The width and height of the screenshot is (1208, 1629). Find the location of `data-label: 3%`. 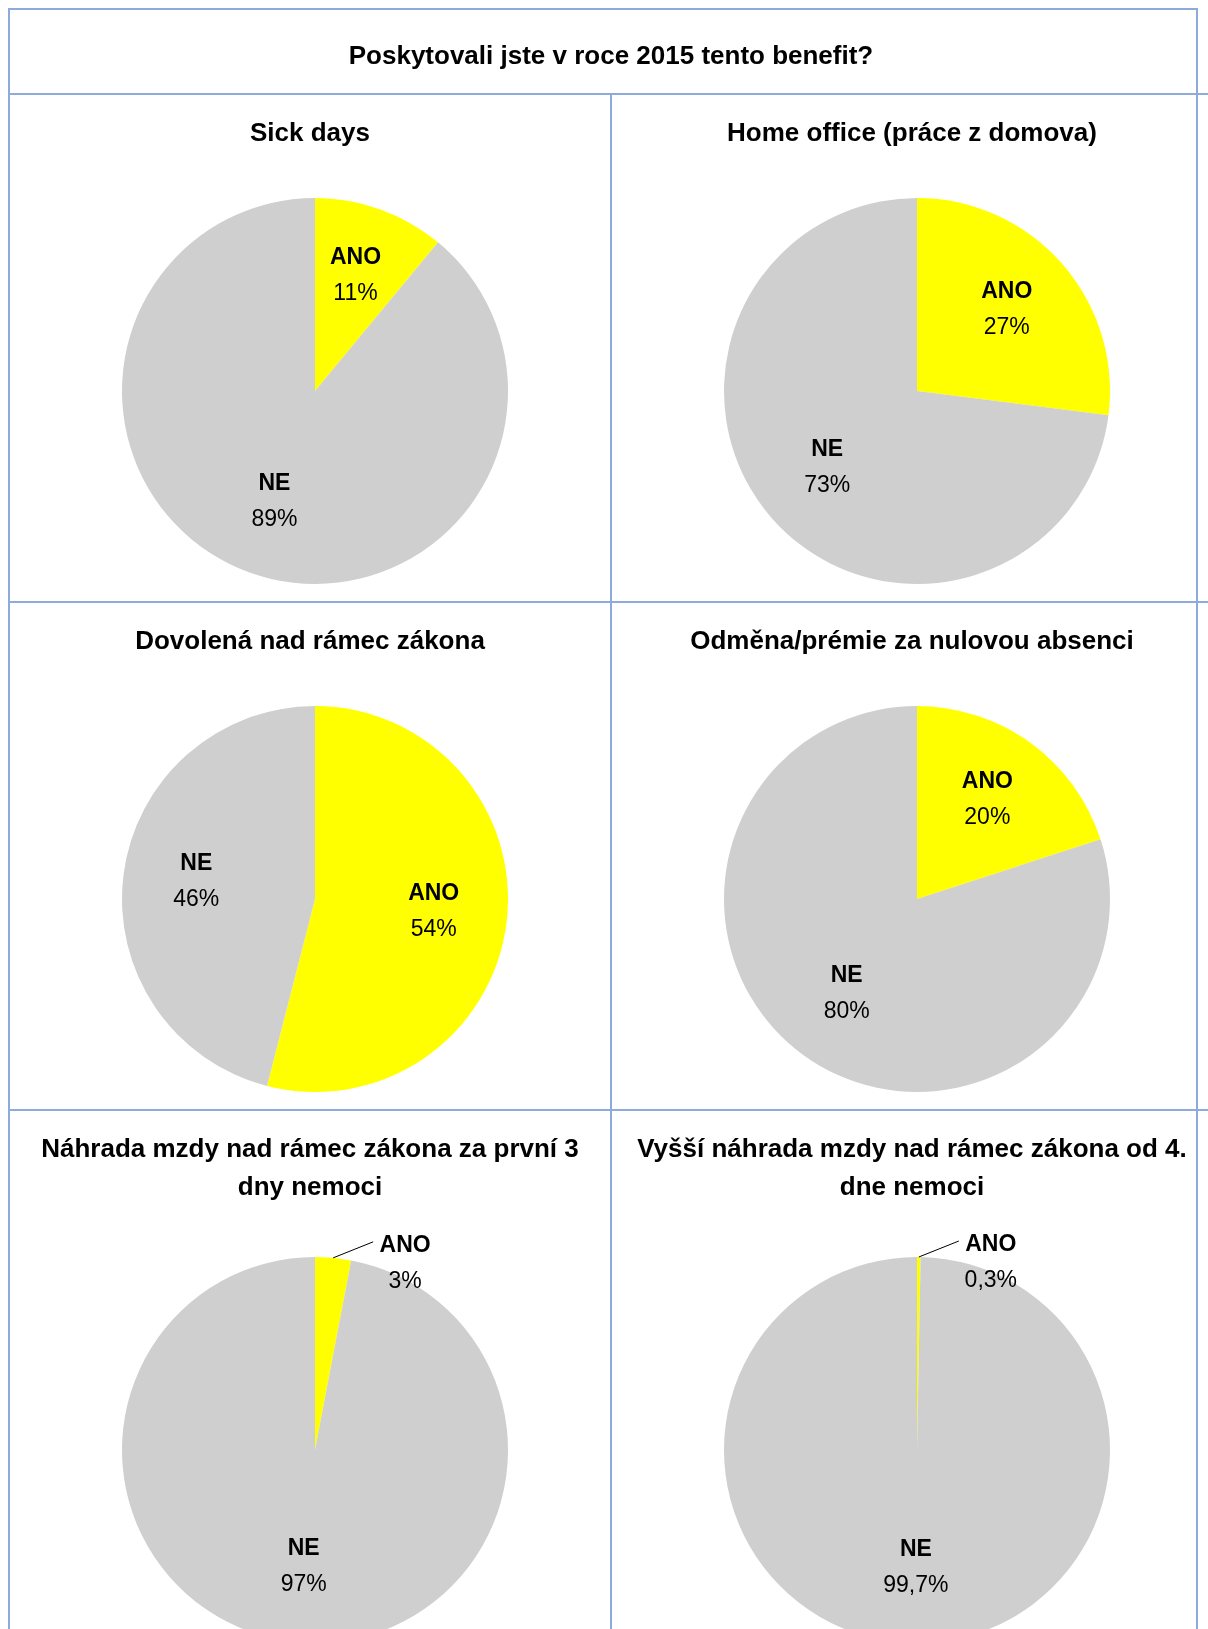

data-label: 3% is located at coordinates (405, 1279).